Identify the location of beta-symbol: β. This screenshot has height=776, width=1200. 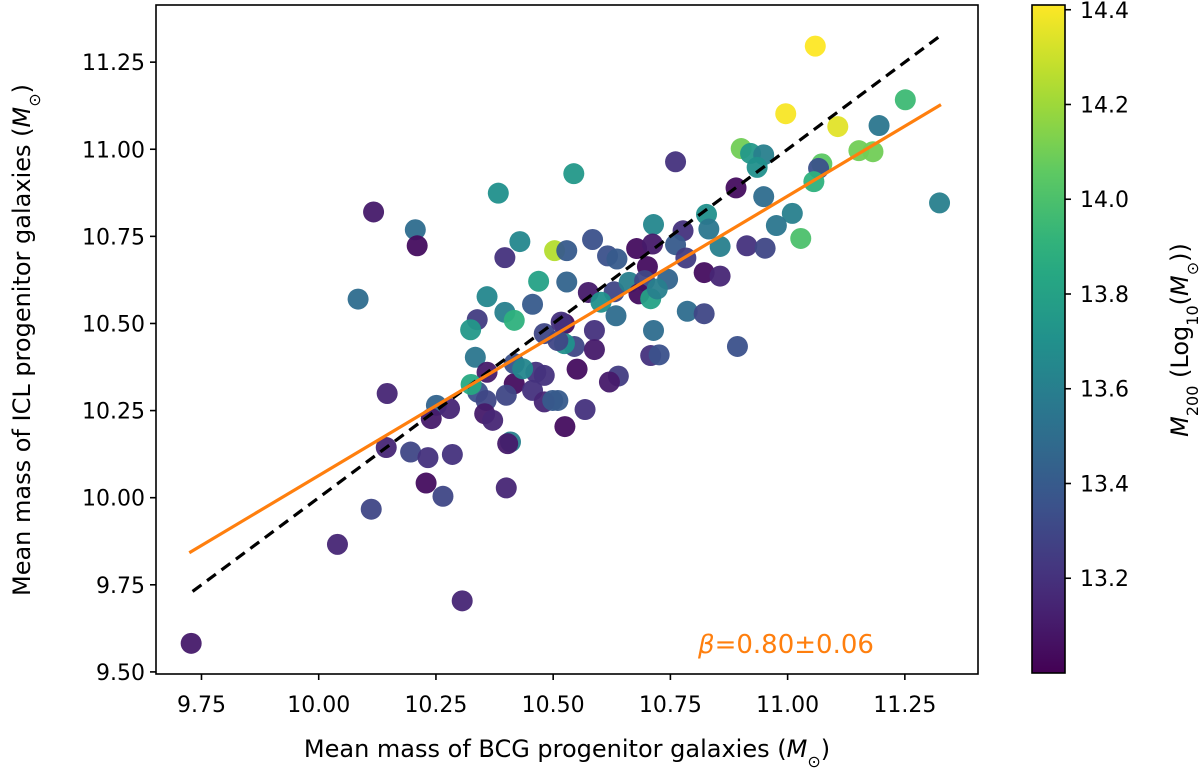
(706, 645).